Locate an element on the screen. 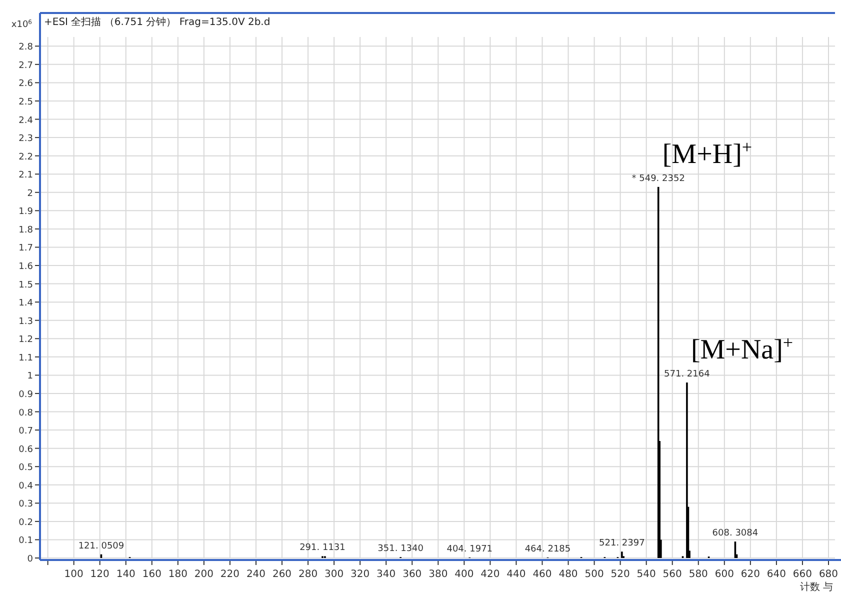 The width and height of the screenshot is (841, 597). y-tick-label: 2.5 is located at coordinates (25, 102).